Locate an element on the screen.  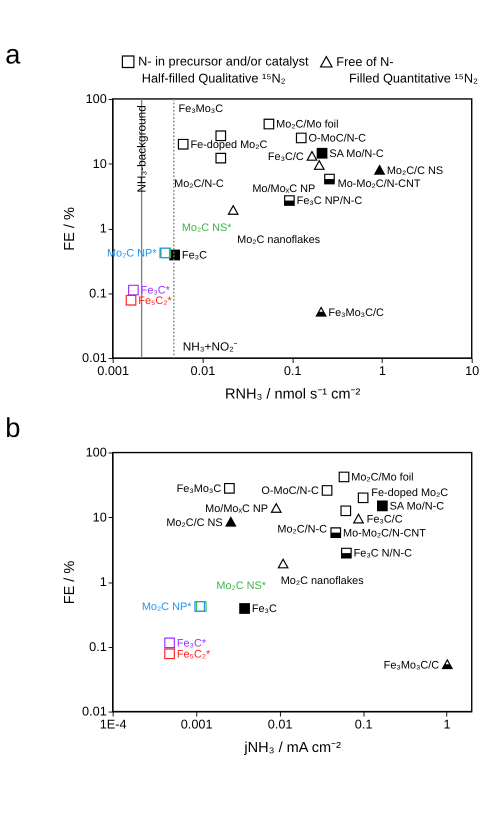
chart-title: b is located at coordinates (12, 428).